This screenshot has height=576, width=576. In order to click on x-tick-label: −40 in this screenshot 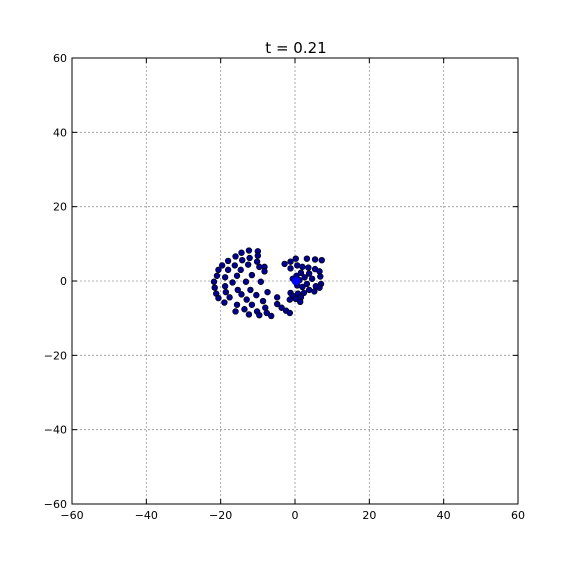, I will do `click(146, 515)`.